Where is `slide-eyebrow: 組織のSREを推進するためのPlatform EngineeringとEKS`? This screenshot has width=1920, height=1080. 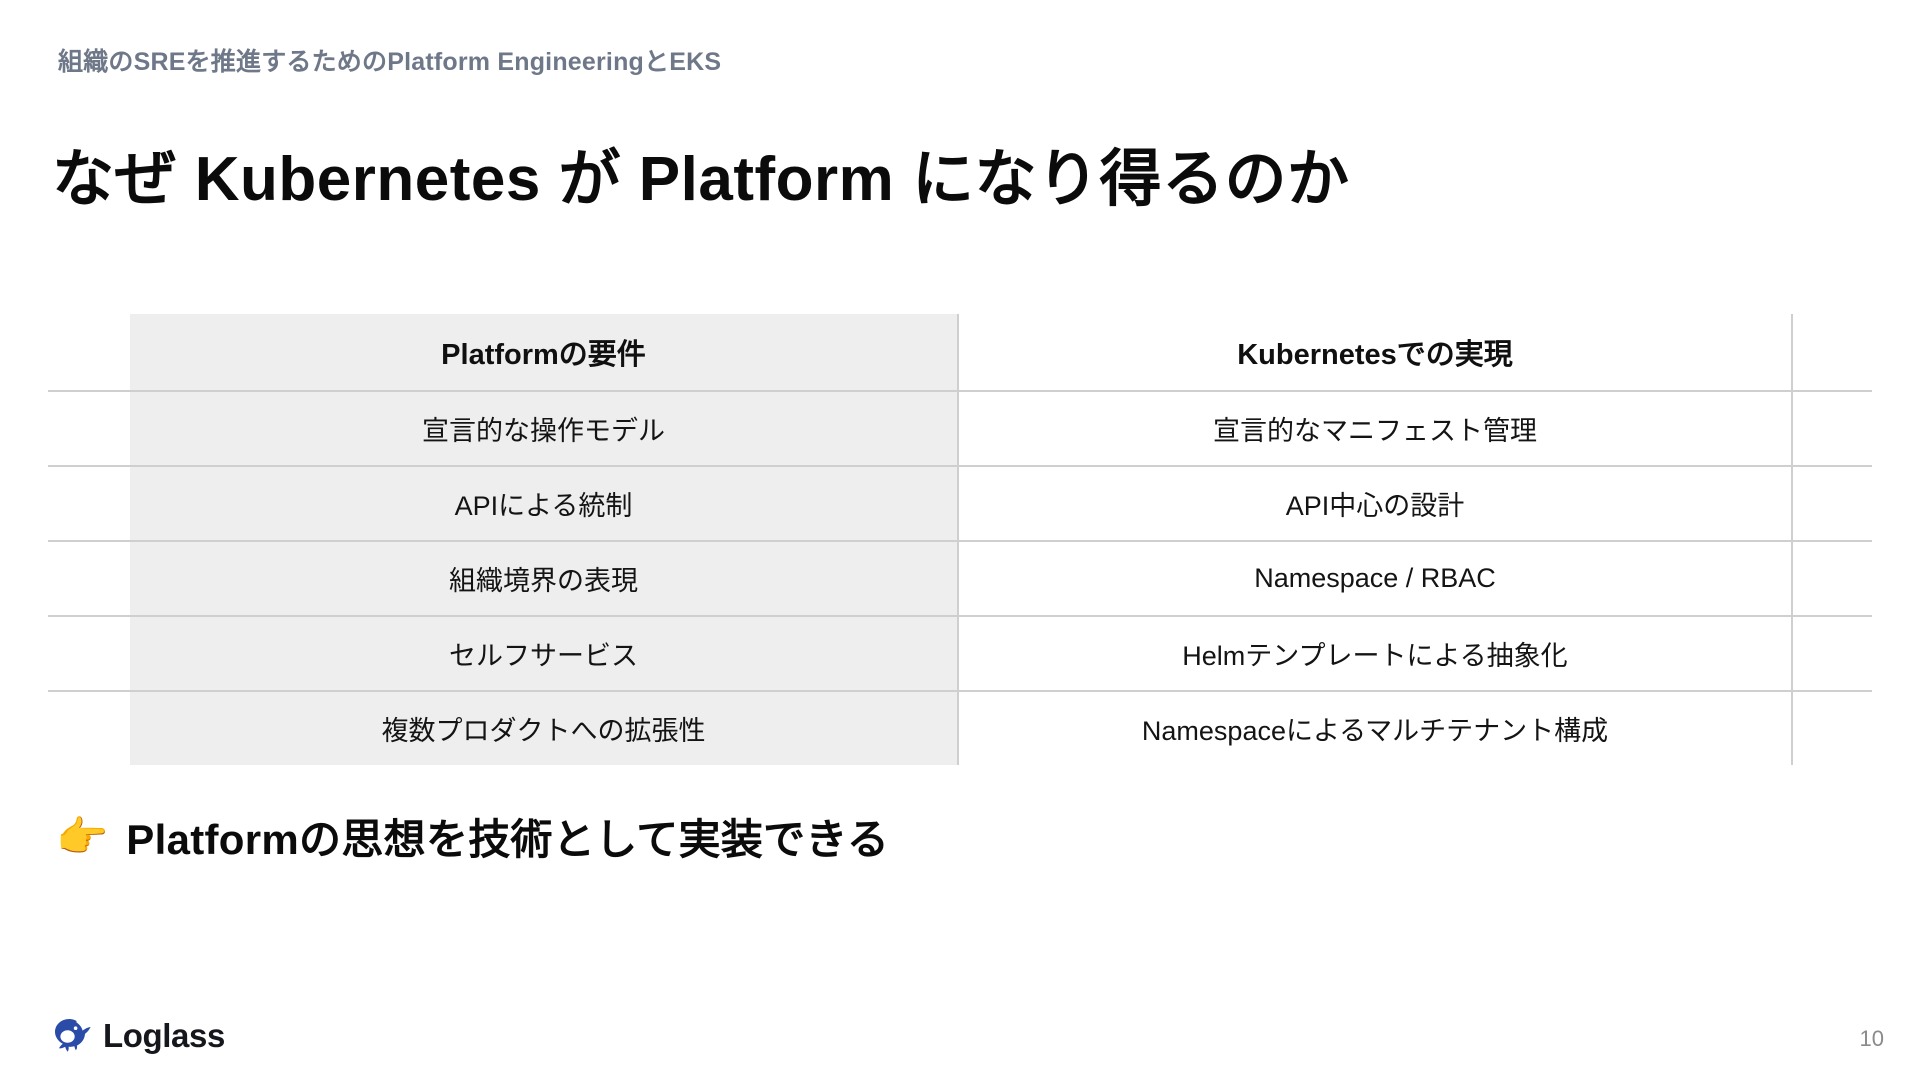
slide-eyebrow: 組織のSREを推進するためのPlatform EngineeringとEKS is located at coordinates (390, 62).